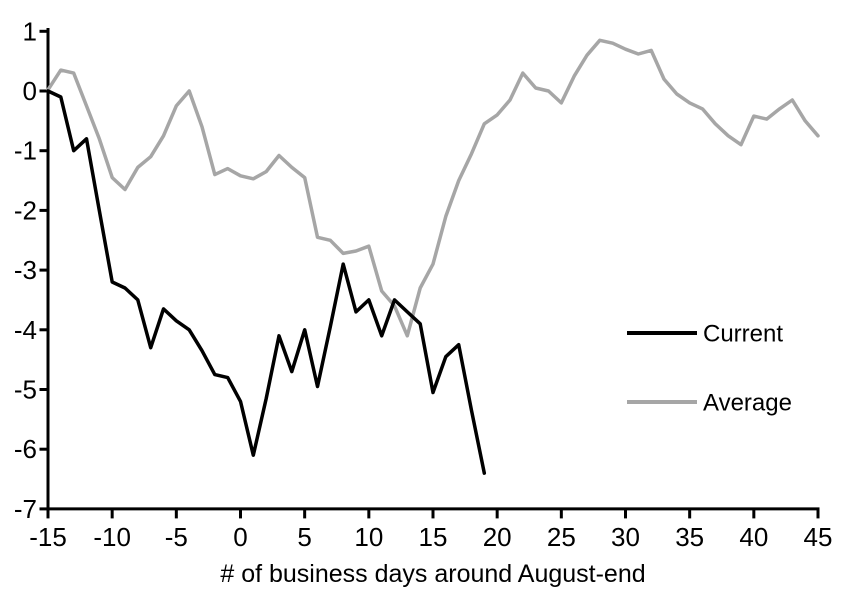  What do you see at coordinates (432, 574) in the screenshot?
I see `x-axis-title: # of business days around August-end` at bounding box center [432, 574].